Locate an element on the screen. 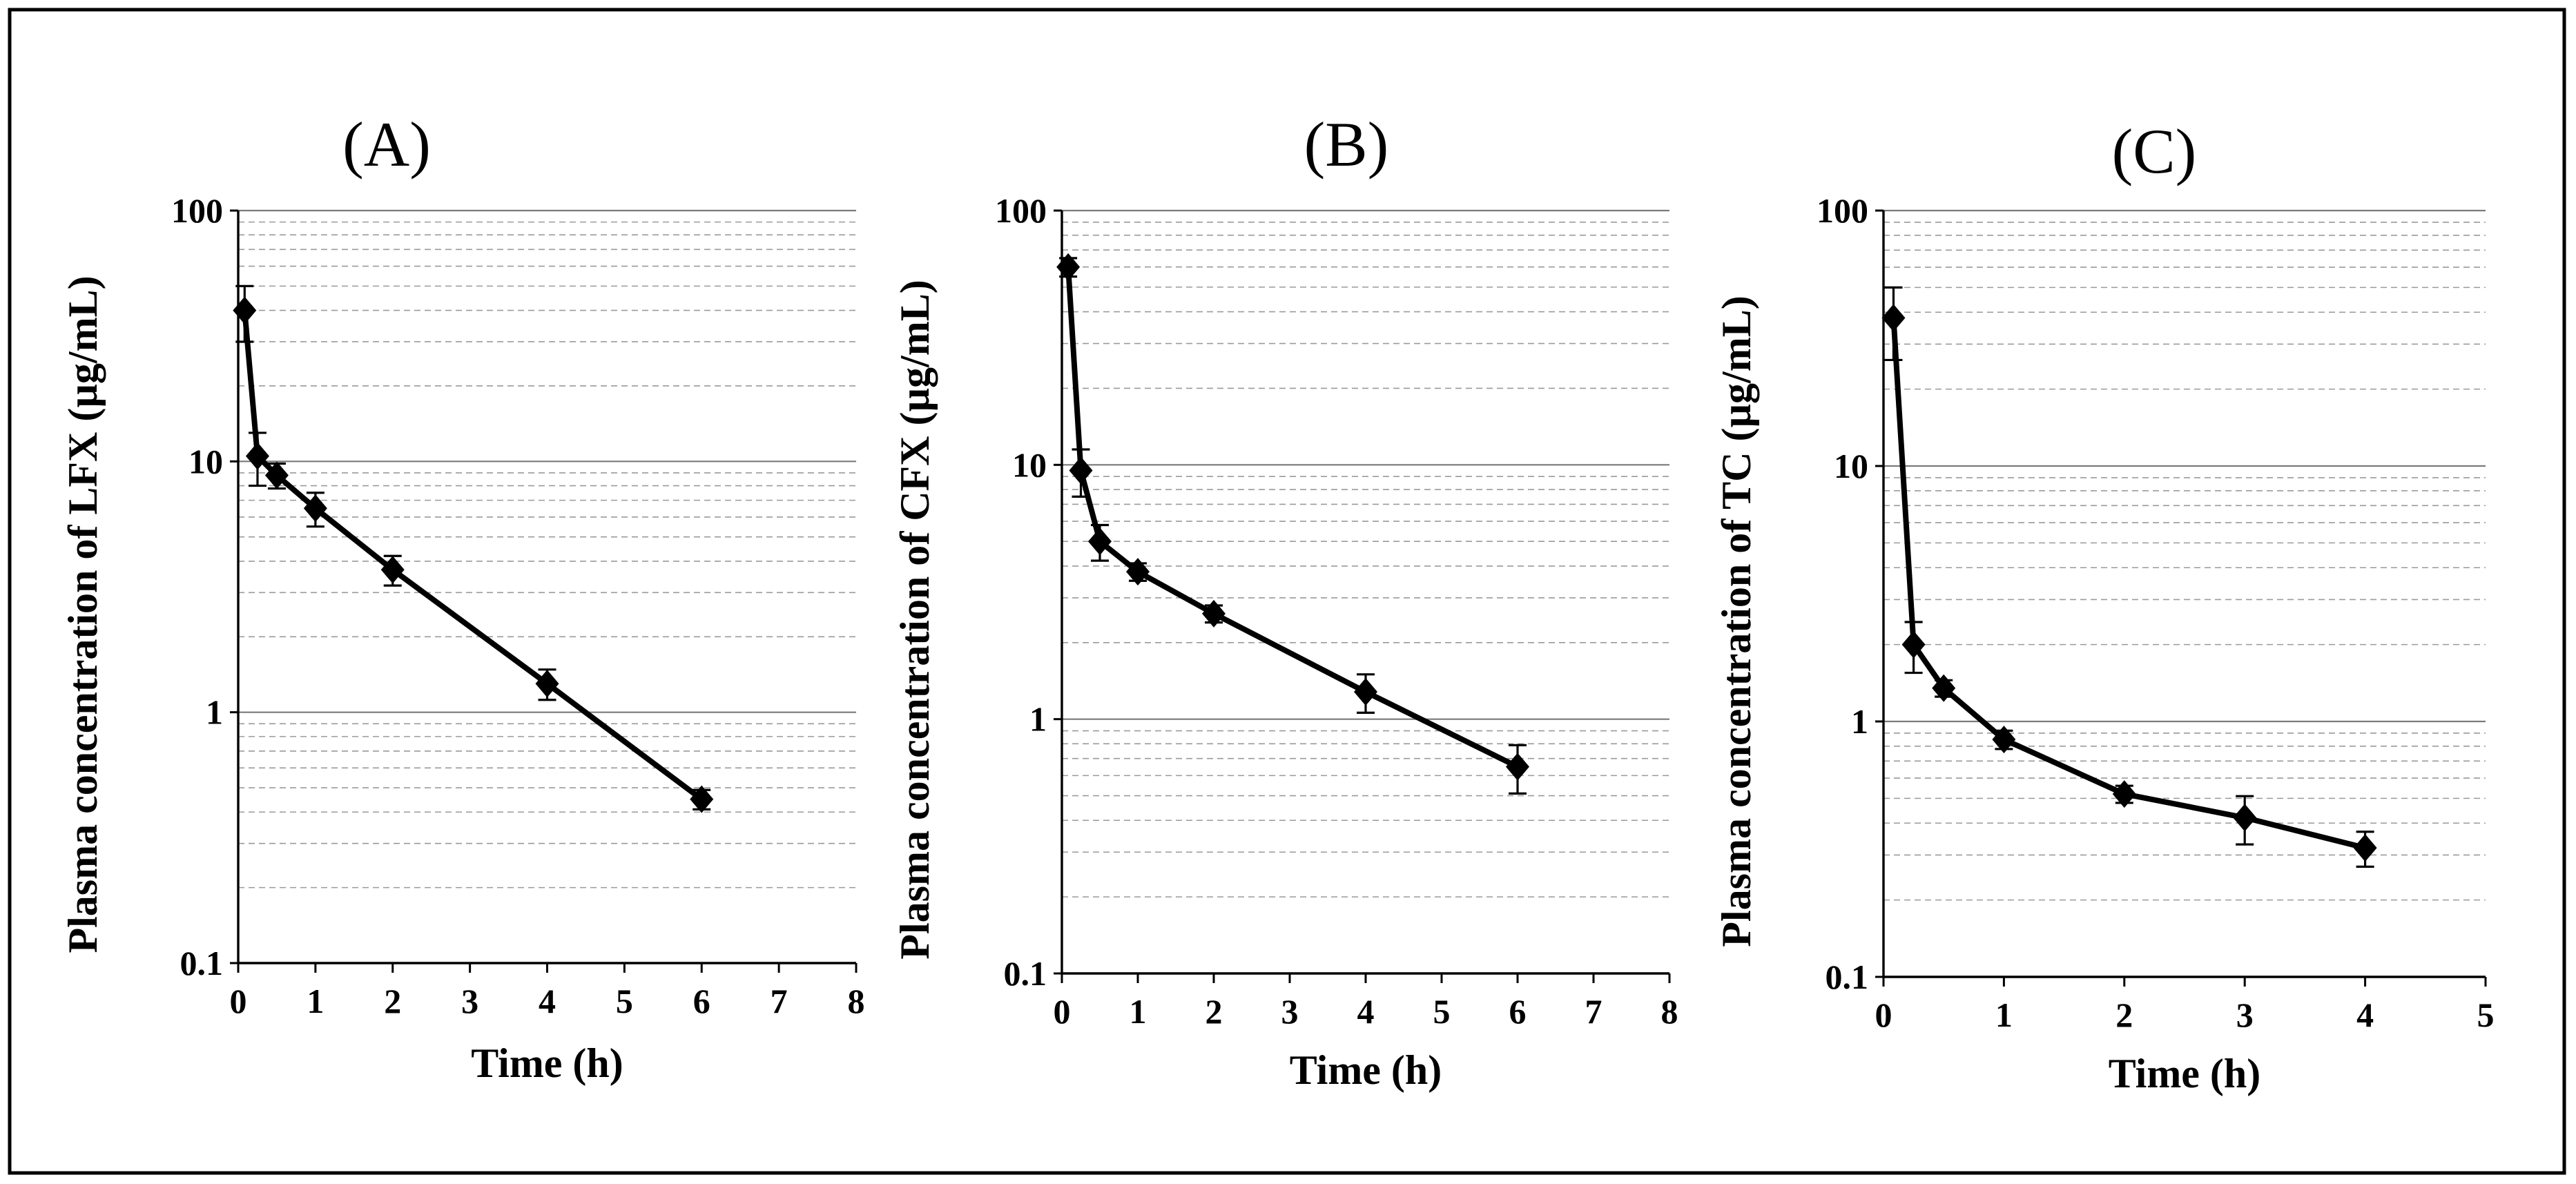 The height and width of the screenshot is (1184, 2576). panel-title: (C) is located at coordinates (2154, 151).